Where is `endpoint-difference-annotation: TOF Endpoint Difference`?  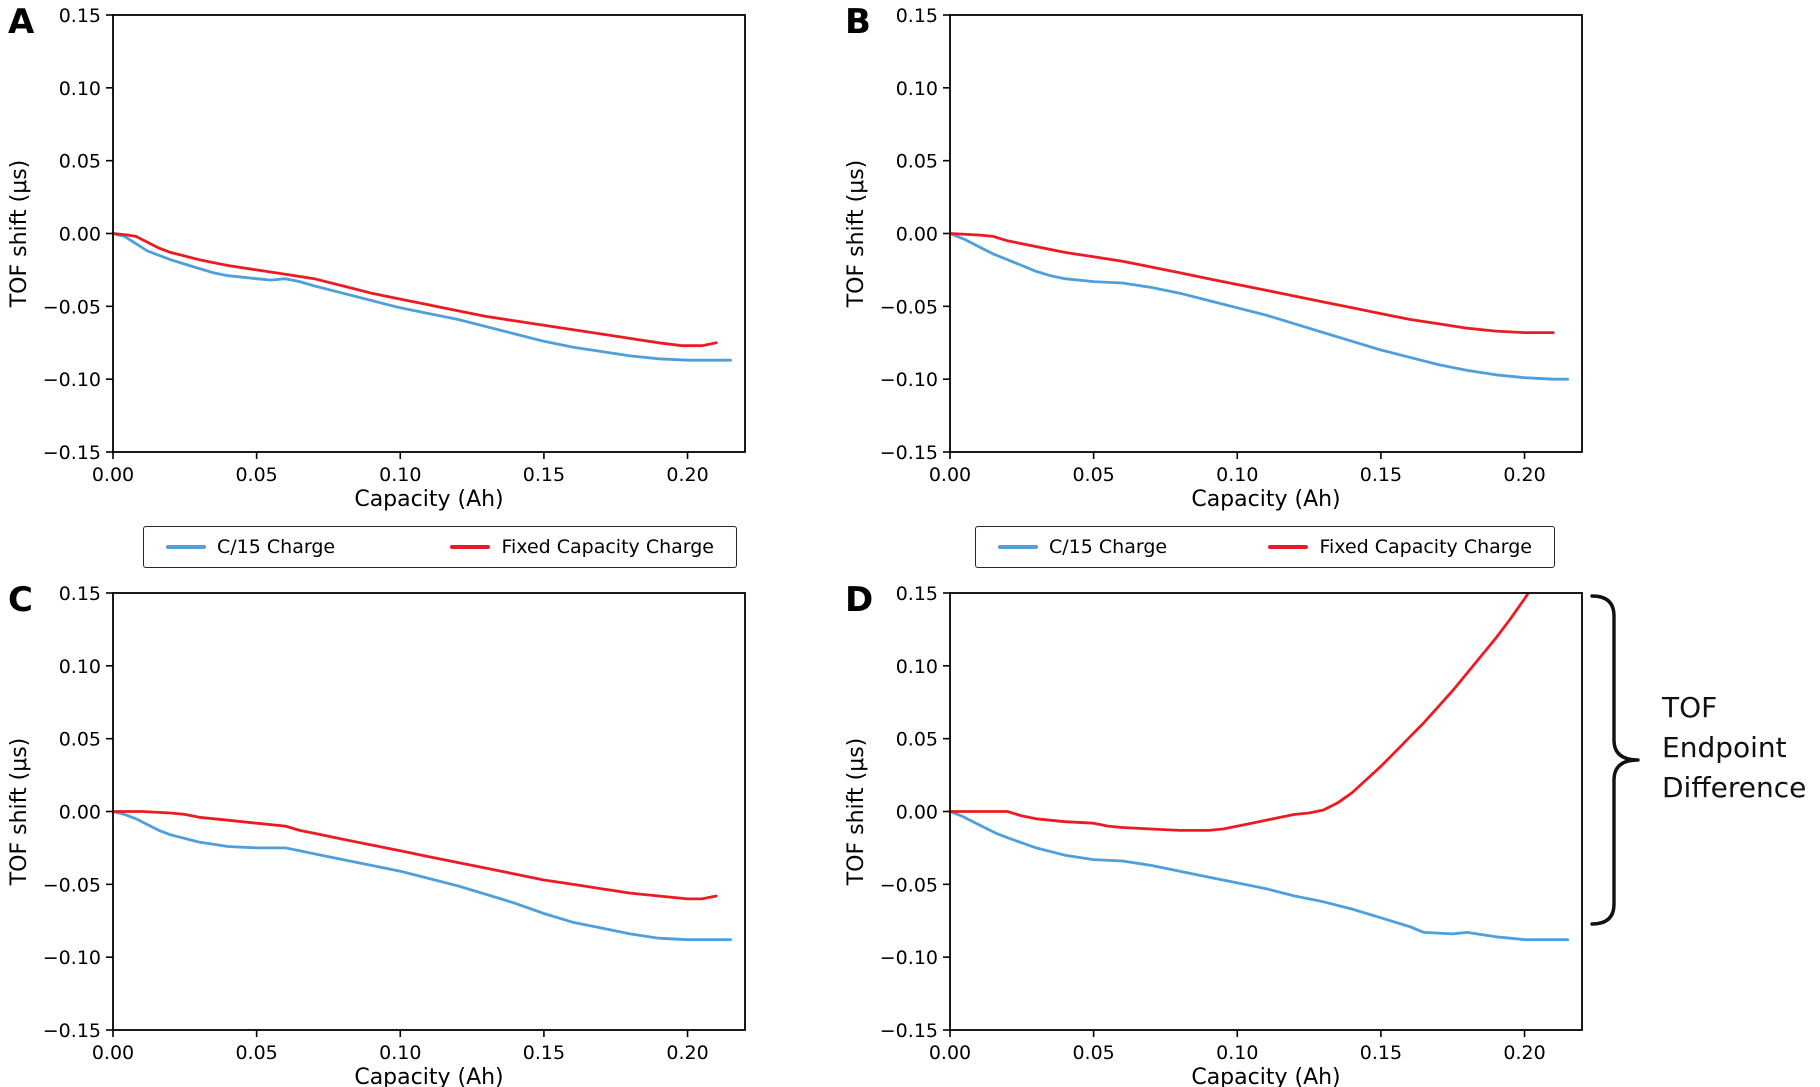 endpoint-difference-annotation: TOF Endpoint Difference is located at coordinates (1734, 747).